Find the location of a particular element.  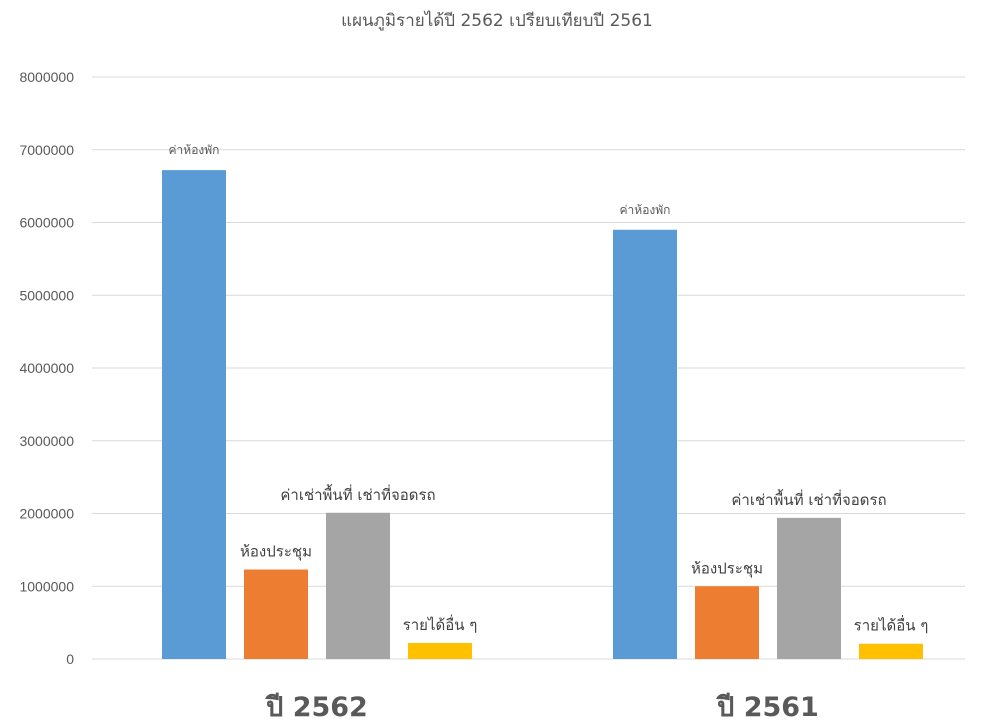

chart-title: แผนภูมิรายได้ปี 2562 เปรียบเทียบปี 2561 is located at coordinates (497, 20).